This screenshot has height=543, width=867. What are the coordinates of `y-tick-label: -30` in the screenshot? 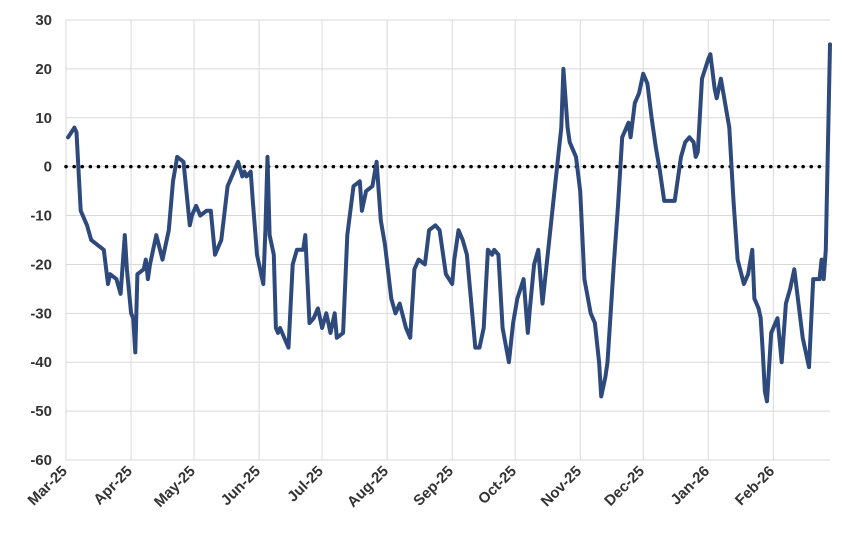 It's located at (41, 313).